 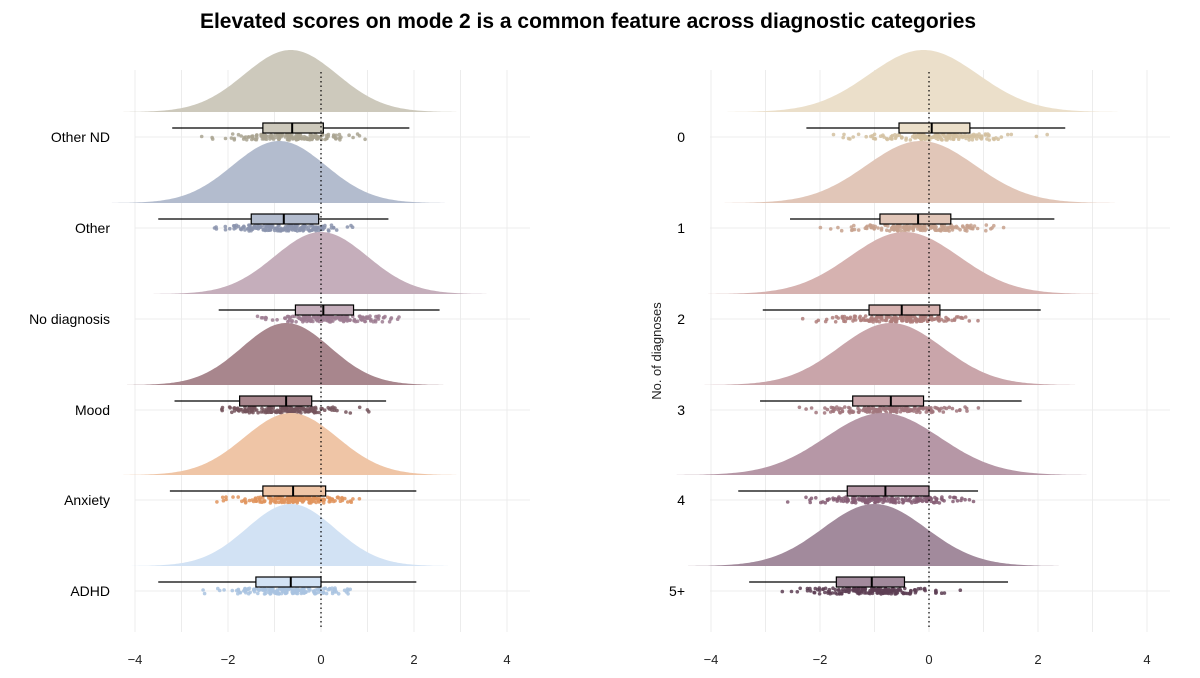 I want to click on category-label: 0, so click(x=681, y=137).